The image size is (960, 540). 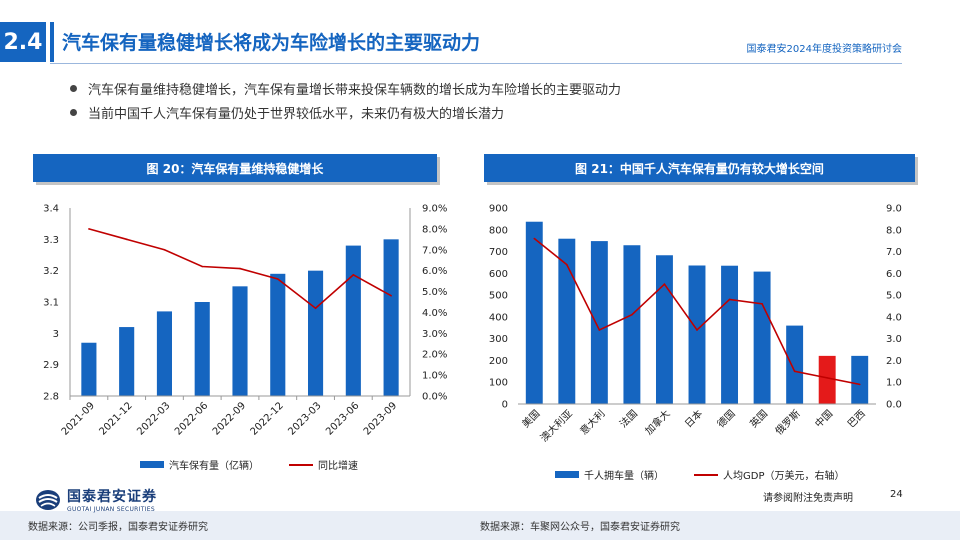 What do you see at coordinates (271, 43) in the screenshot?
I see `page-title: 汽车保有量稳健增长将成为车险增长的主要驱动力` at bounding box center [271, 43].